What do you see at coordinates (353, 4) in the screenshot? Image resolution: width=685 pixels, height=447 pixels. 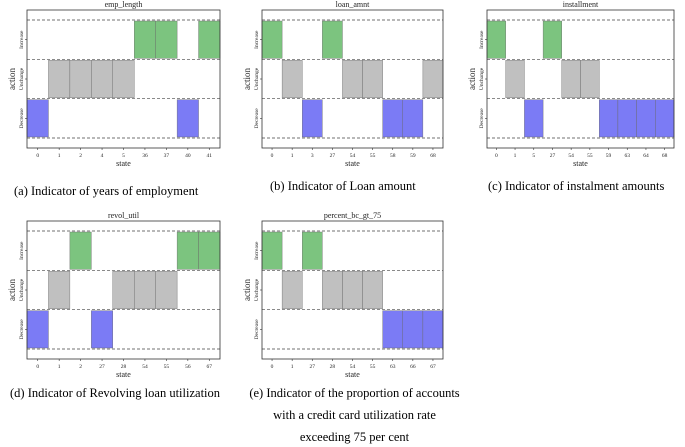 I see `chart-title: loan_amnt` at bounding box center [353, 4].